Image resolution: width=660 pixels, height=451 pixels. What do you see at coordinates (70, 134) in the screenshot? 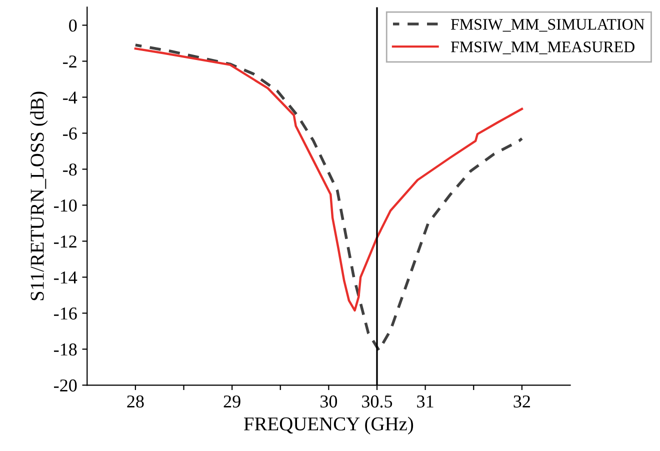
I see `y-tick-label: -6` at bounding box center [70, 134].